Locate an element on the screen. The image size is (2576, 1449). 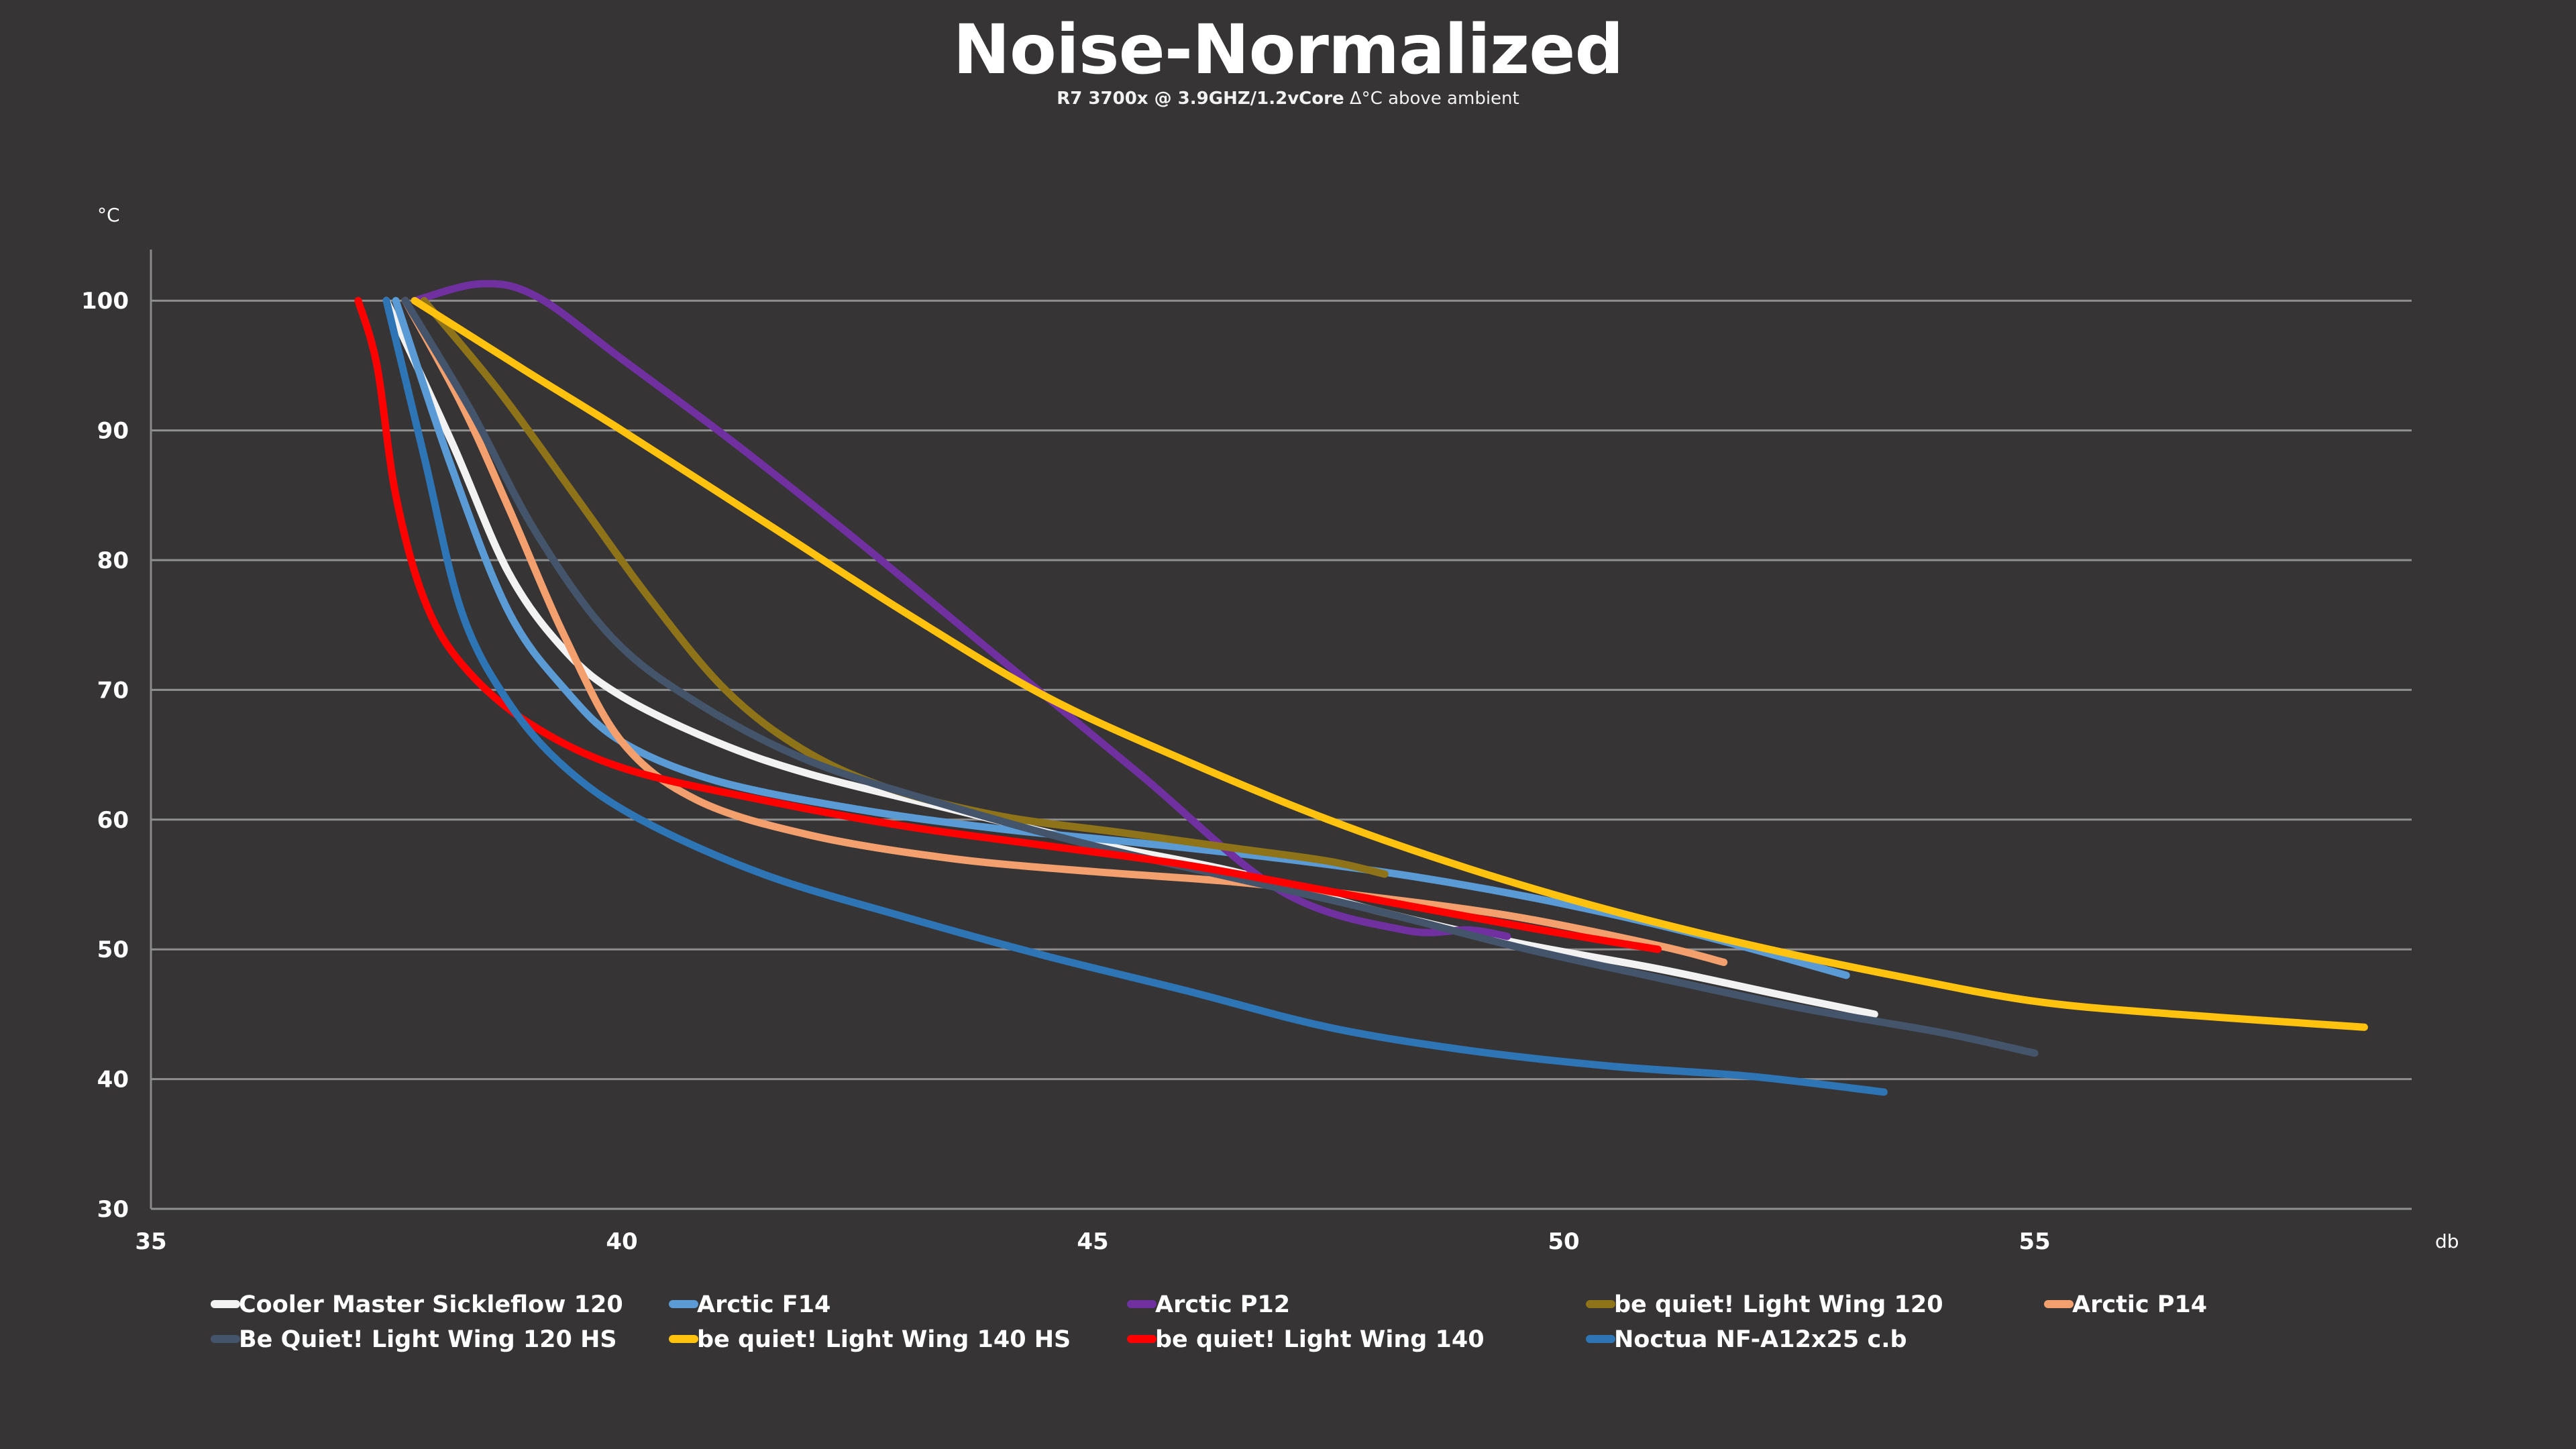
x-tick-label: 50 is located at coordinates (1563, 1241).